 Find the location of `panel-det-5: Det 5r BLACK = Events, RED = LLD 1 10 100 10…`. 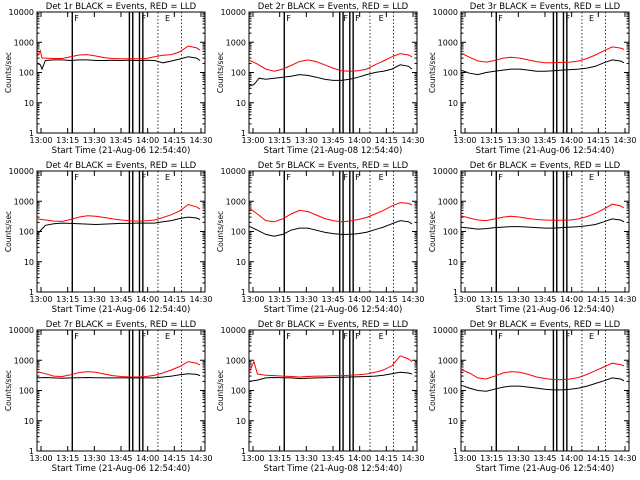

panel-det-5: Det 5r BLACK = Events, RED = LLD 1 10 100 10… is located at coordinates (320, 238).